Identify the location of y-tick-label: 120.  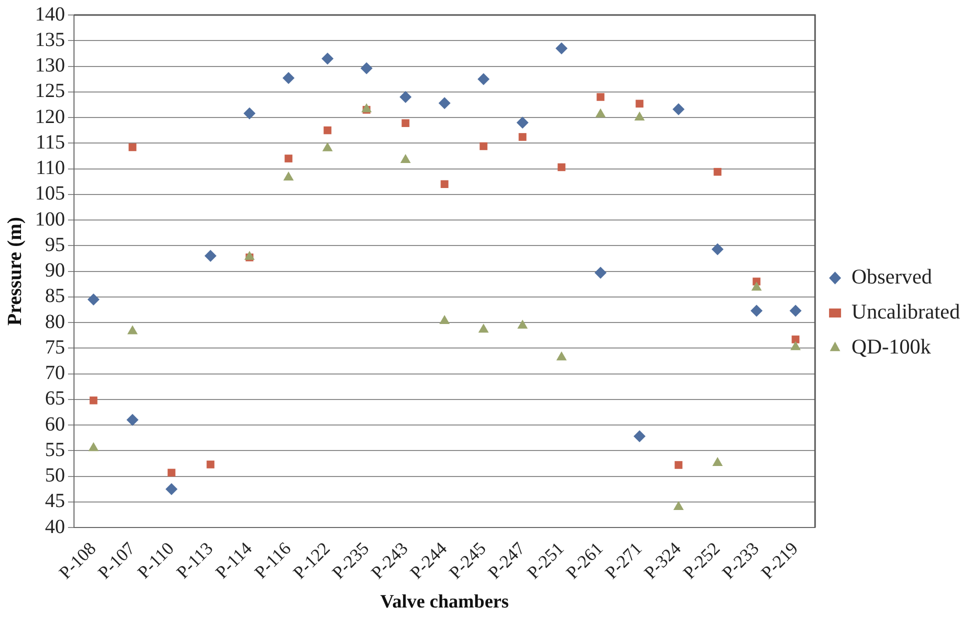
(50, 117).